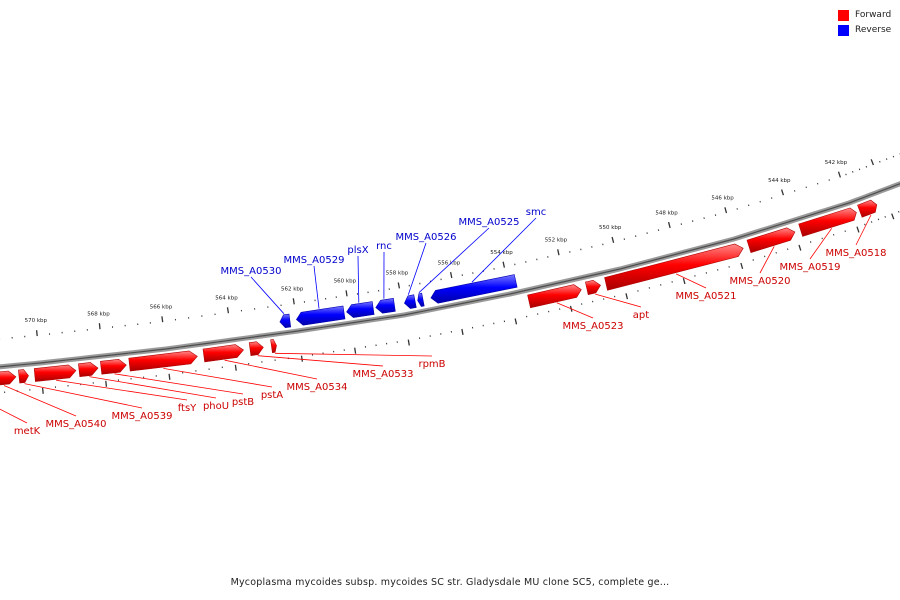 This screenshot has width=900, height=600. What do you see at coordinates (666, 213) in the screenshot?
I see `tick-label: 548 kbp` at bounding box center [666, 213].